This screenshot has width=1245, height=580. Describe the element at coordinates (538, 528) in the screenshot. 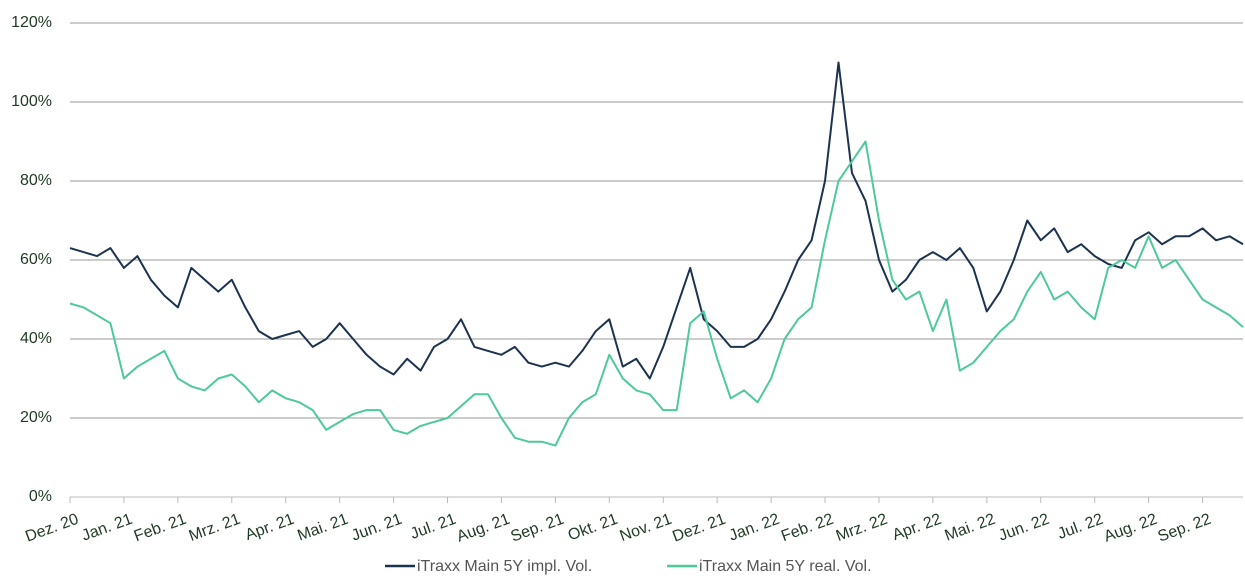

I see `x-tick-label: Sep. 21` at that location.